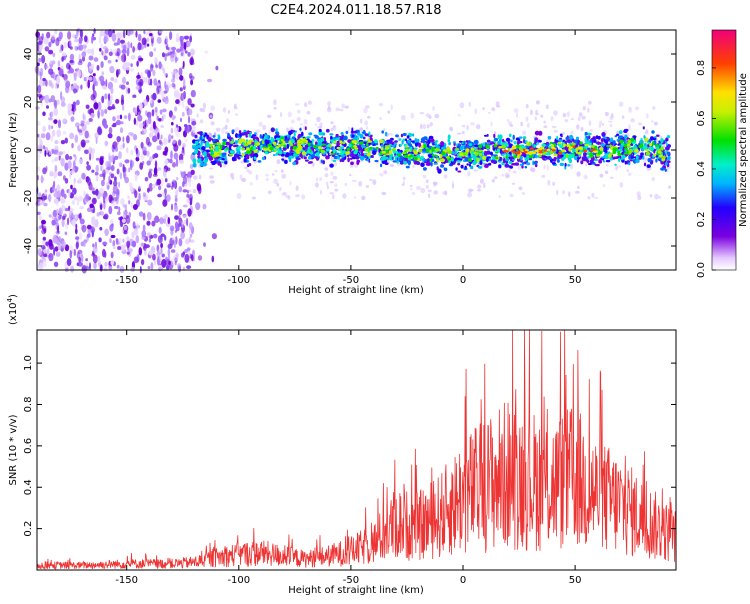 The image size is (750, 604). I want to click on colorbar-ticks: 0.00.20.40.60.8, so click(706, 169).